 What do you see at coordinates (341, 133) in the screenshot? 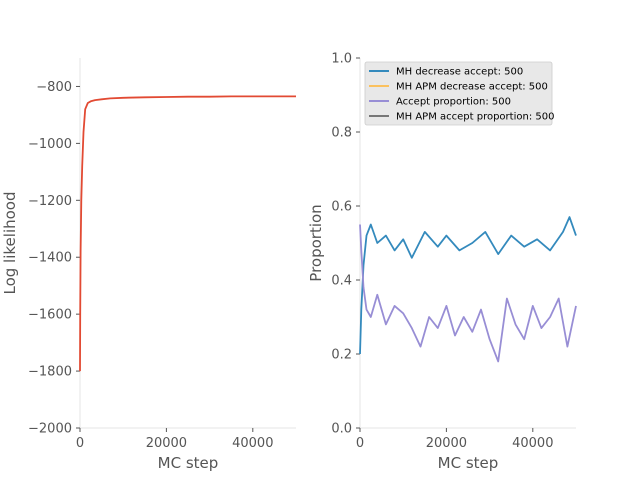
I see `right-y-tick-label: 0.8` at bounding box center [341, 133].